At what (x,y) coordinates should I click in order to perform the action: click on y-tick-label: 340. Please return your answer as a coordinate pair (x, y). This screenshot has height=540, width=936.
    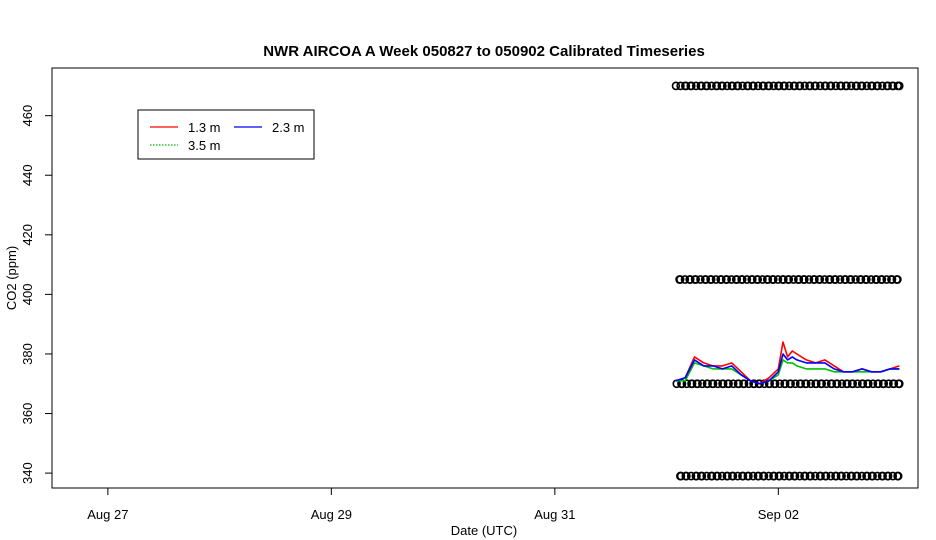
    Looking at the image, I should click on (27, 473).